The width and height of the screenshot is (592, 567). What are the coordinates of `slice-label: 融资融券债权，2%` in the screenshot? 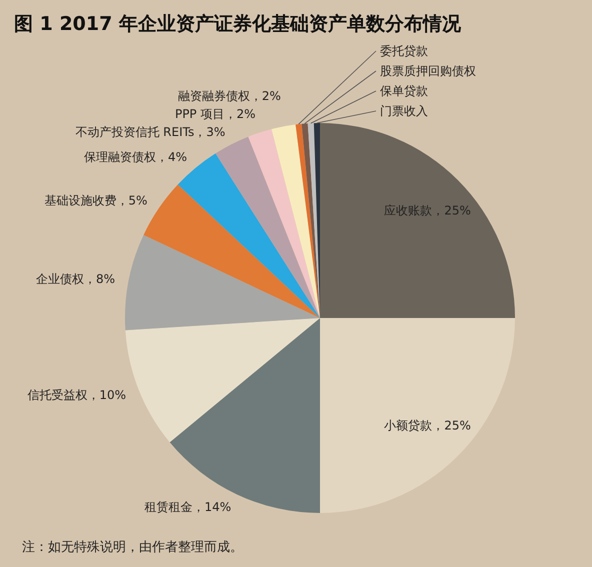 It's located at (229, 96).